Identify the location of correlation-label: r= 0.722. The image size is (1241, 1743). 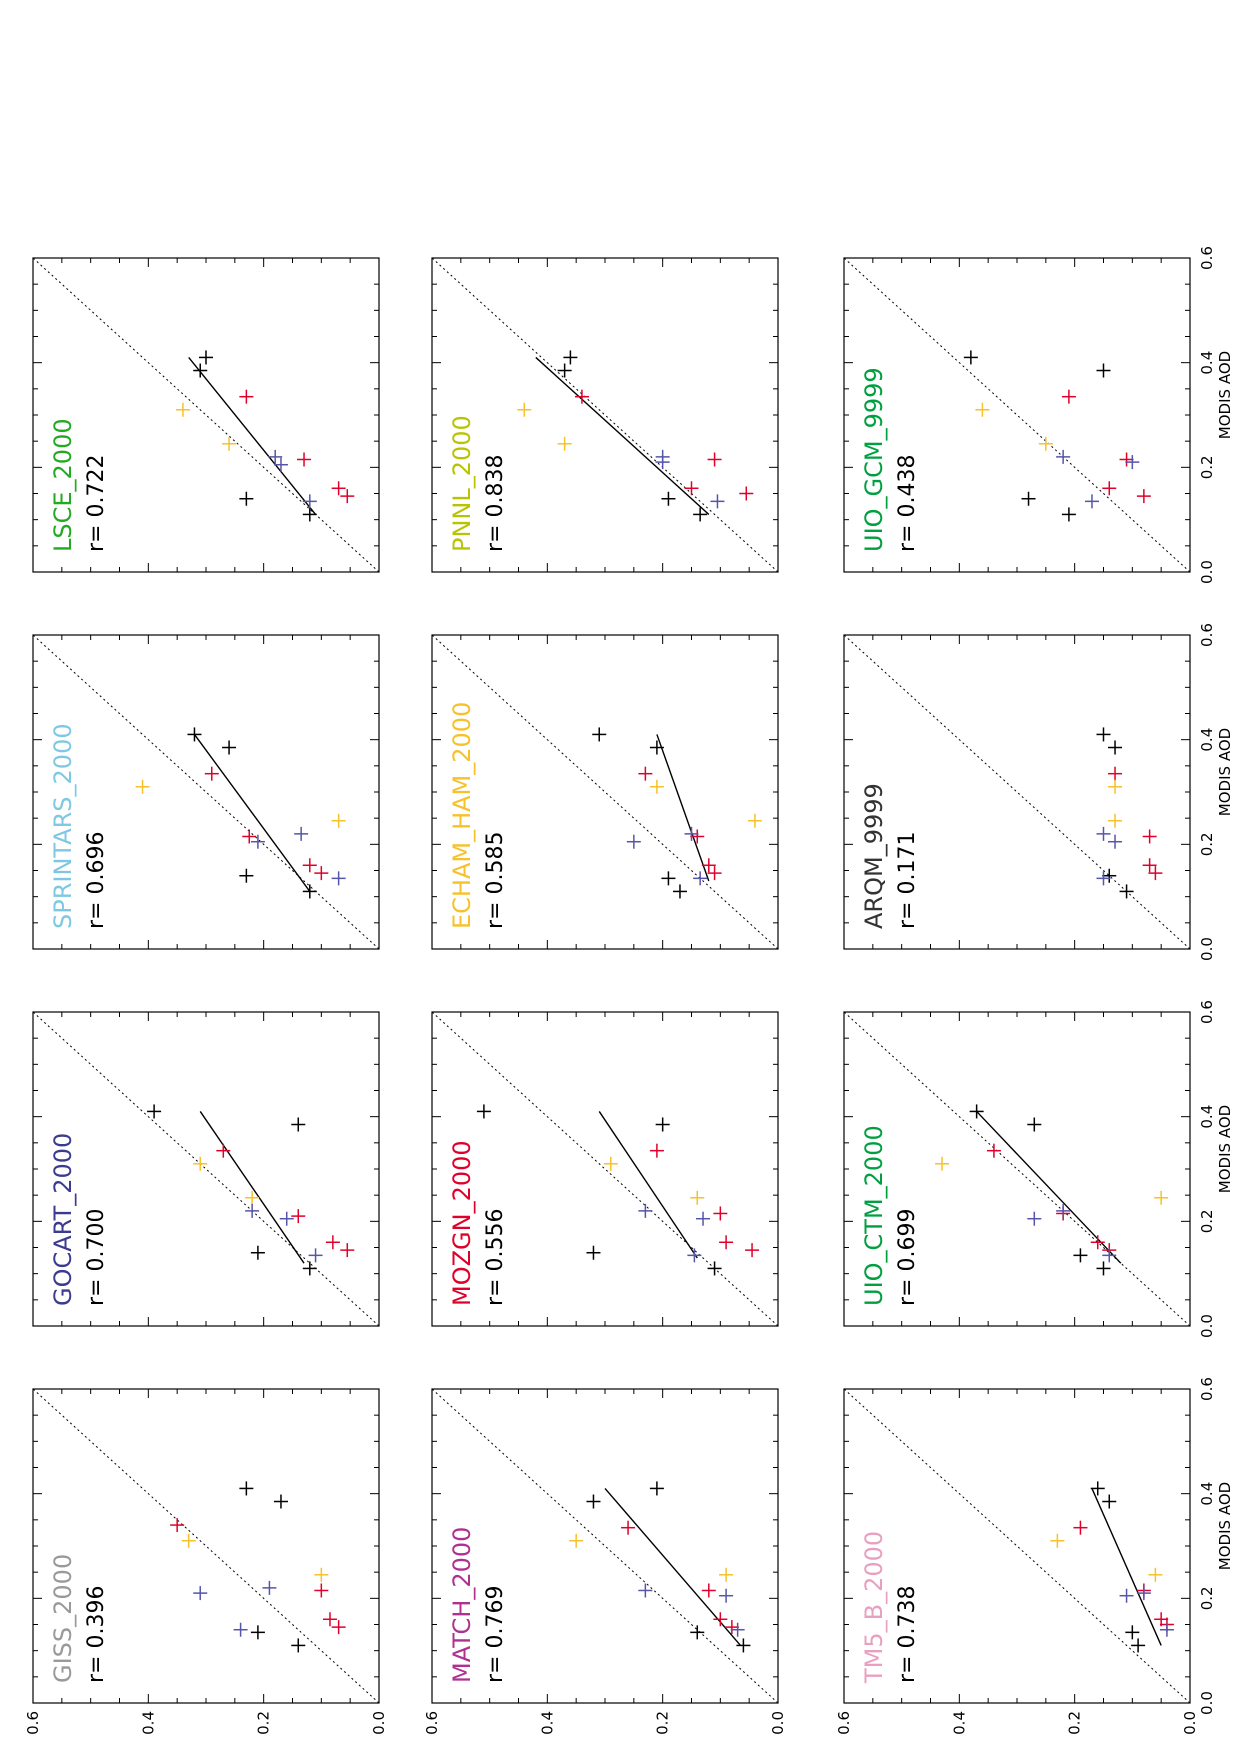
(96, 503).